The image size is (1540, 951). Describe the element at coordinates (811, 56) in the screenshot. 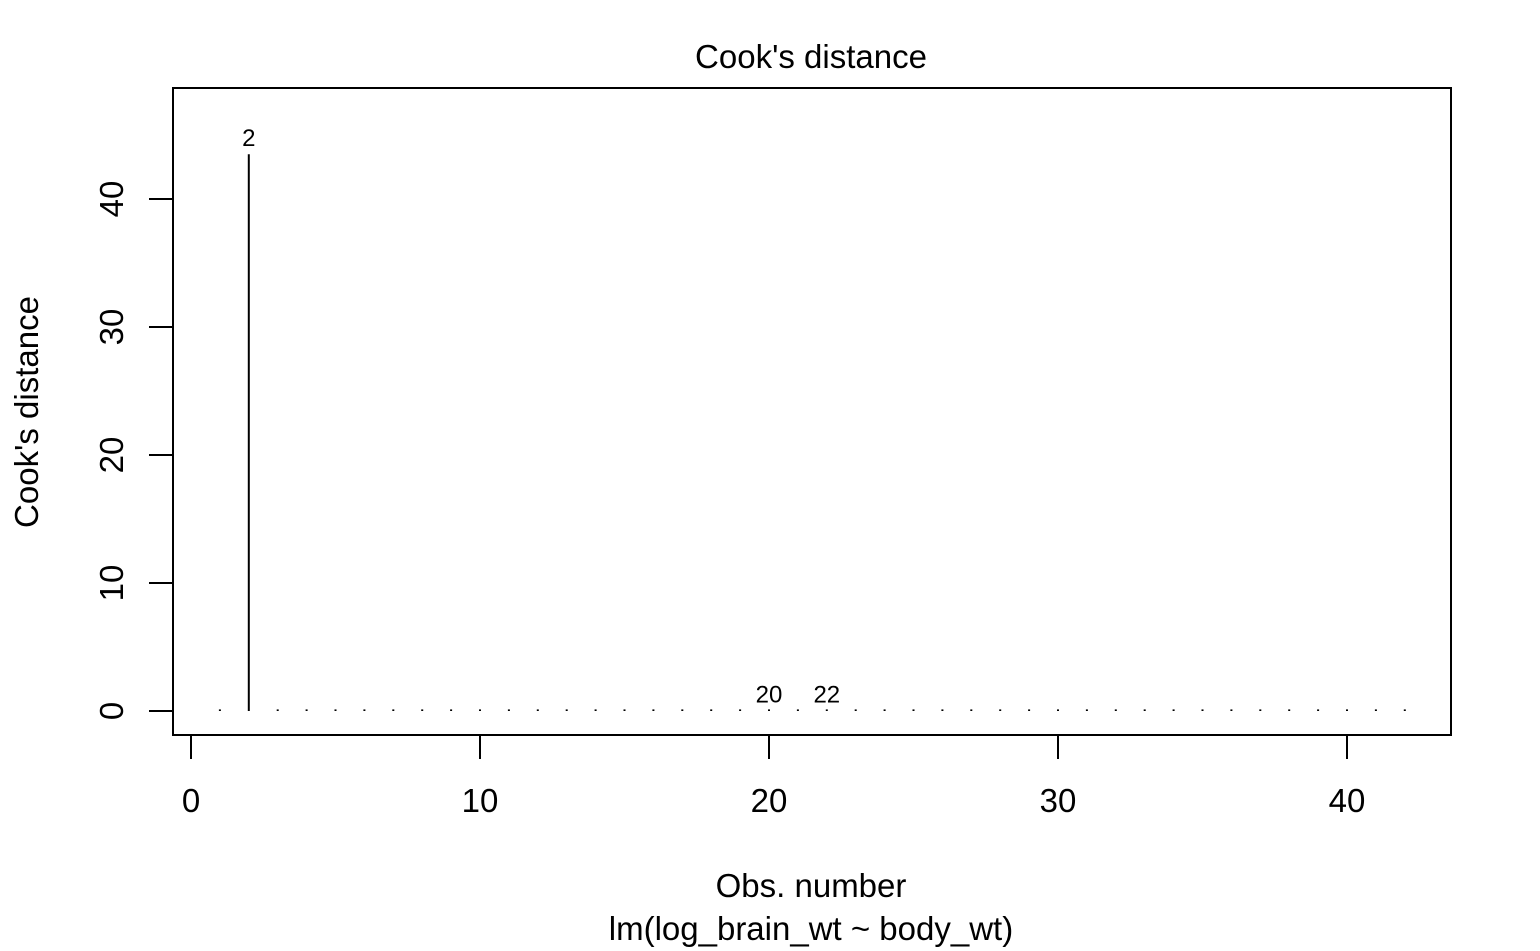

I see `chart-title: Cook's distance` at that location.